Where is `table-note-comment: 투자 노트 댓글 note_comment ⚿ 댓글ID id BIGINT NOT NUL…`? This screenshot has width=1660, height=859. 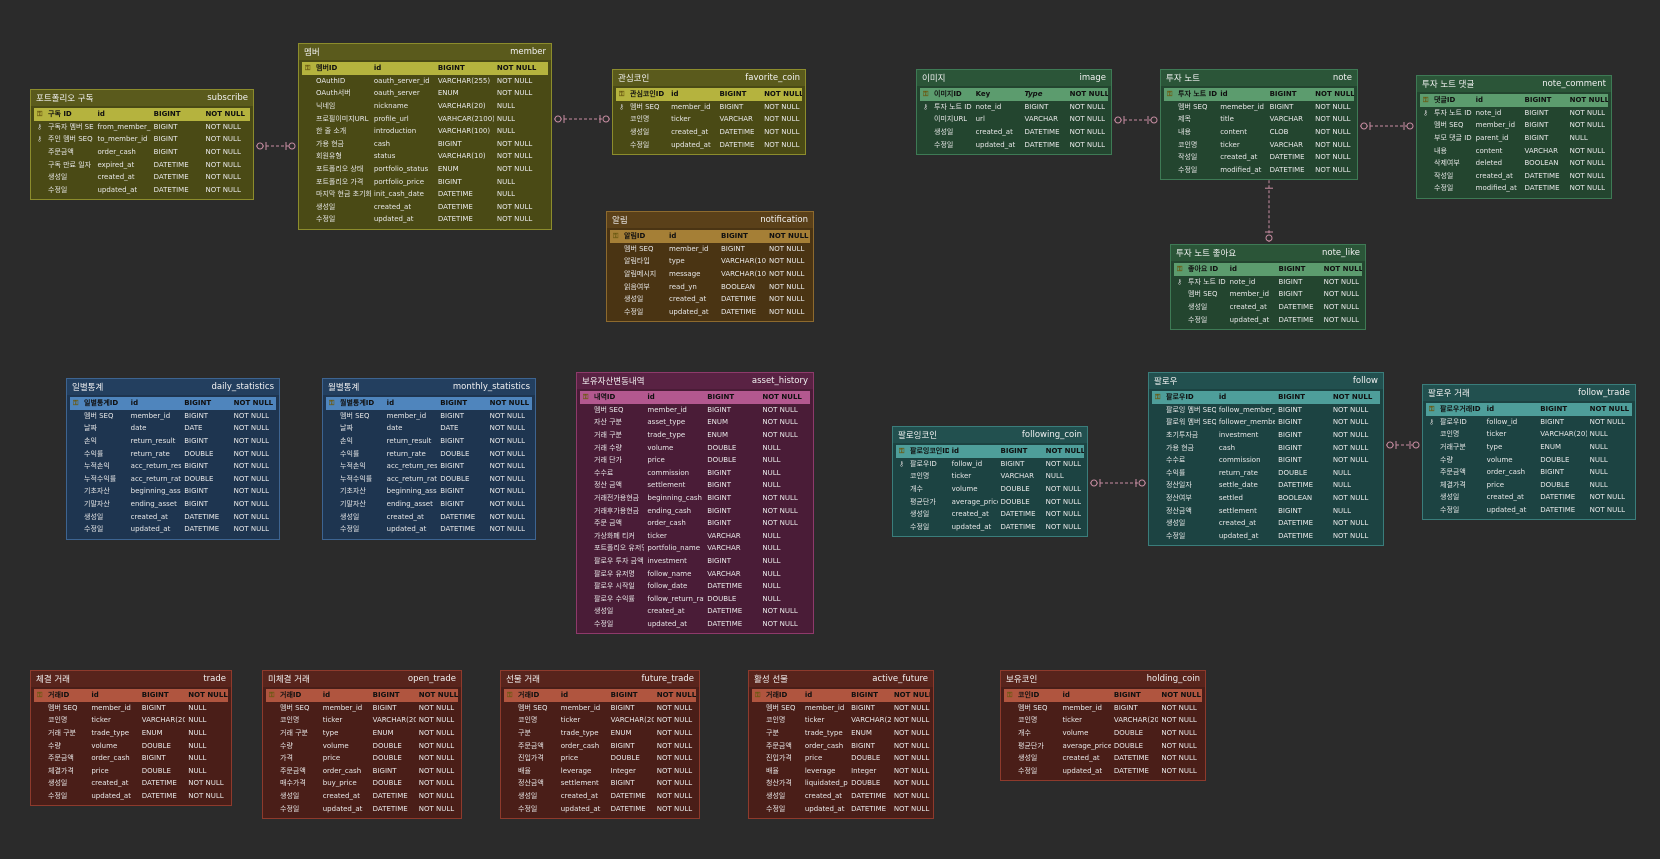
table-note-comment: 투자 노트 댓글 note_comment ⚿ 댓글ID id BIGINT NOT NUL… is located at coordinates (1514, 137).